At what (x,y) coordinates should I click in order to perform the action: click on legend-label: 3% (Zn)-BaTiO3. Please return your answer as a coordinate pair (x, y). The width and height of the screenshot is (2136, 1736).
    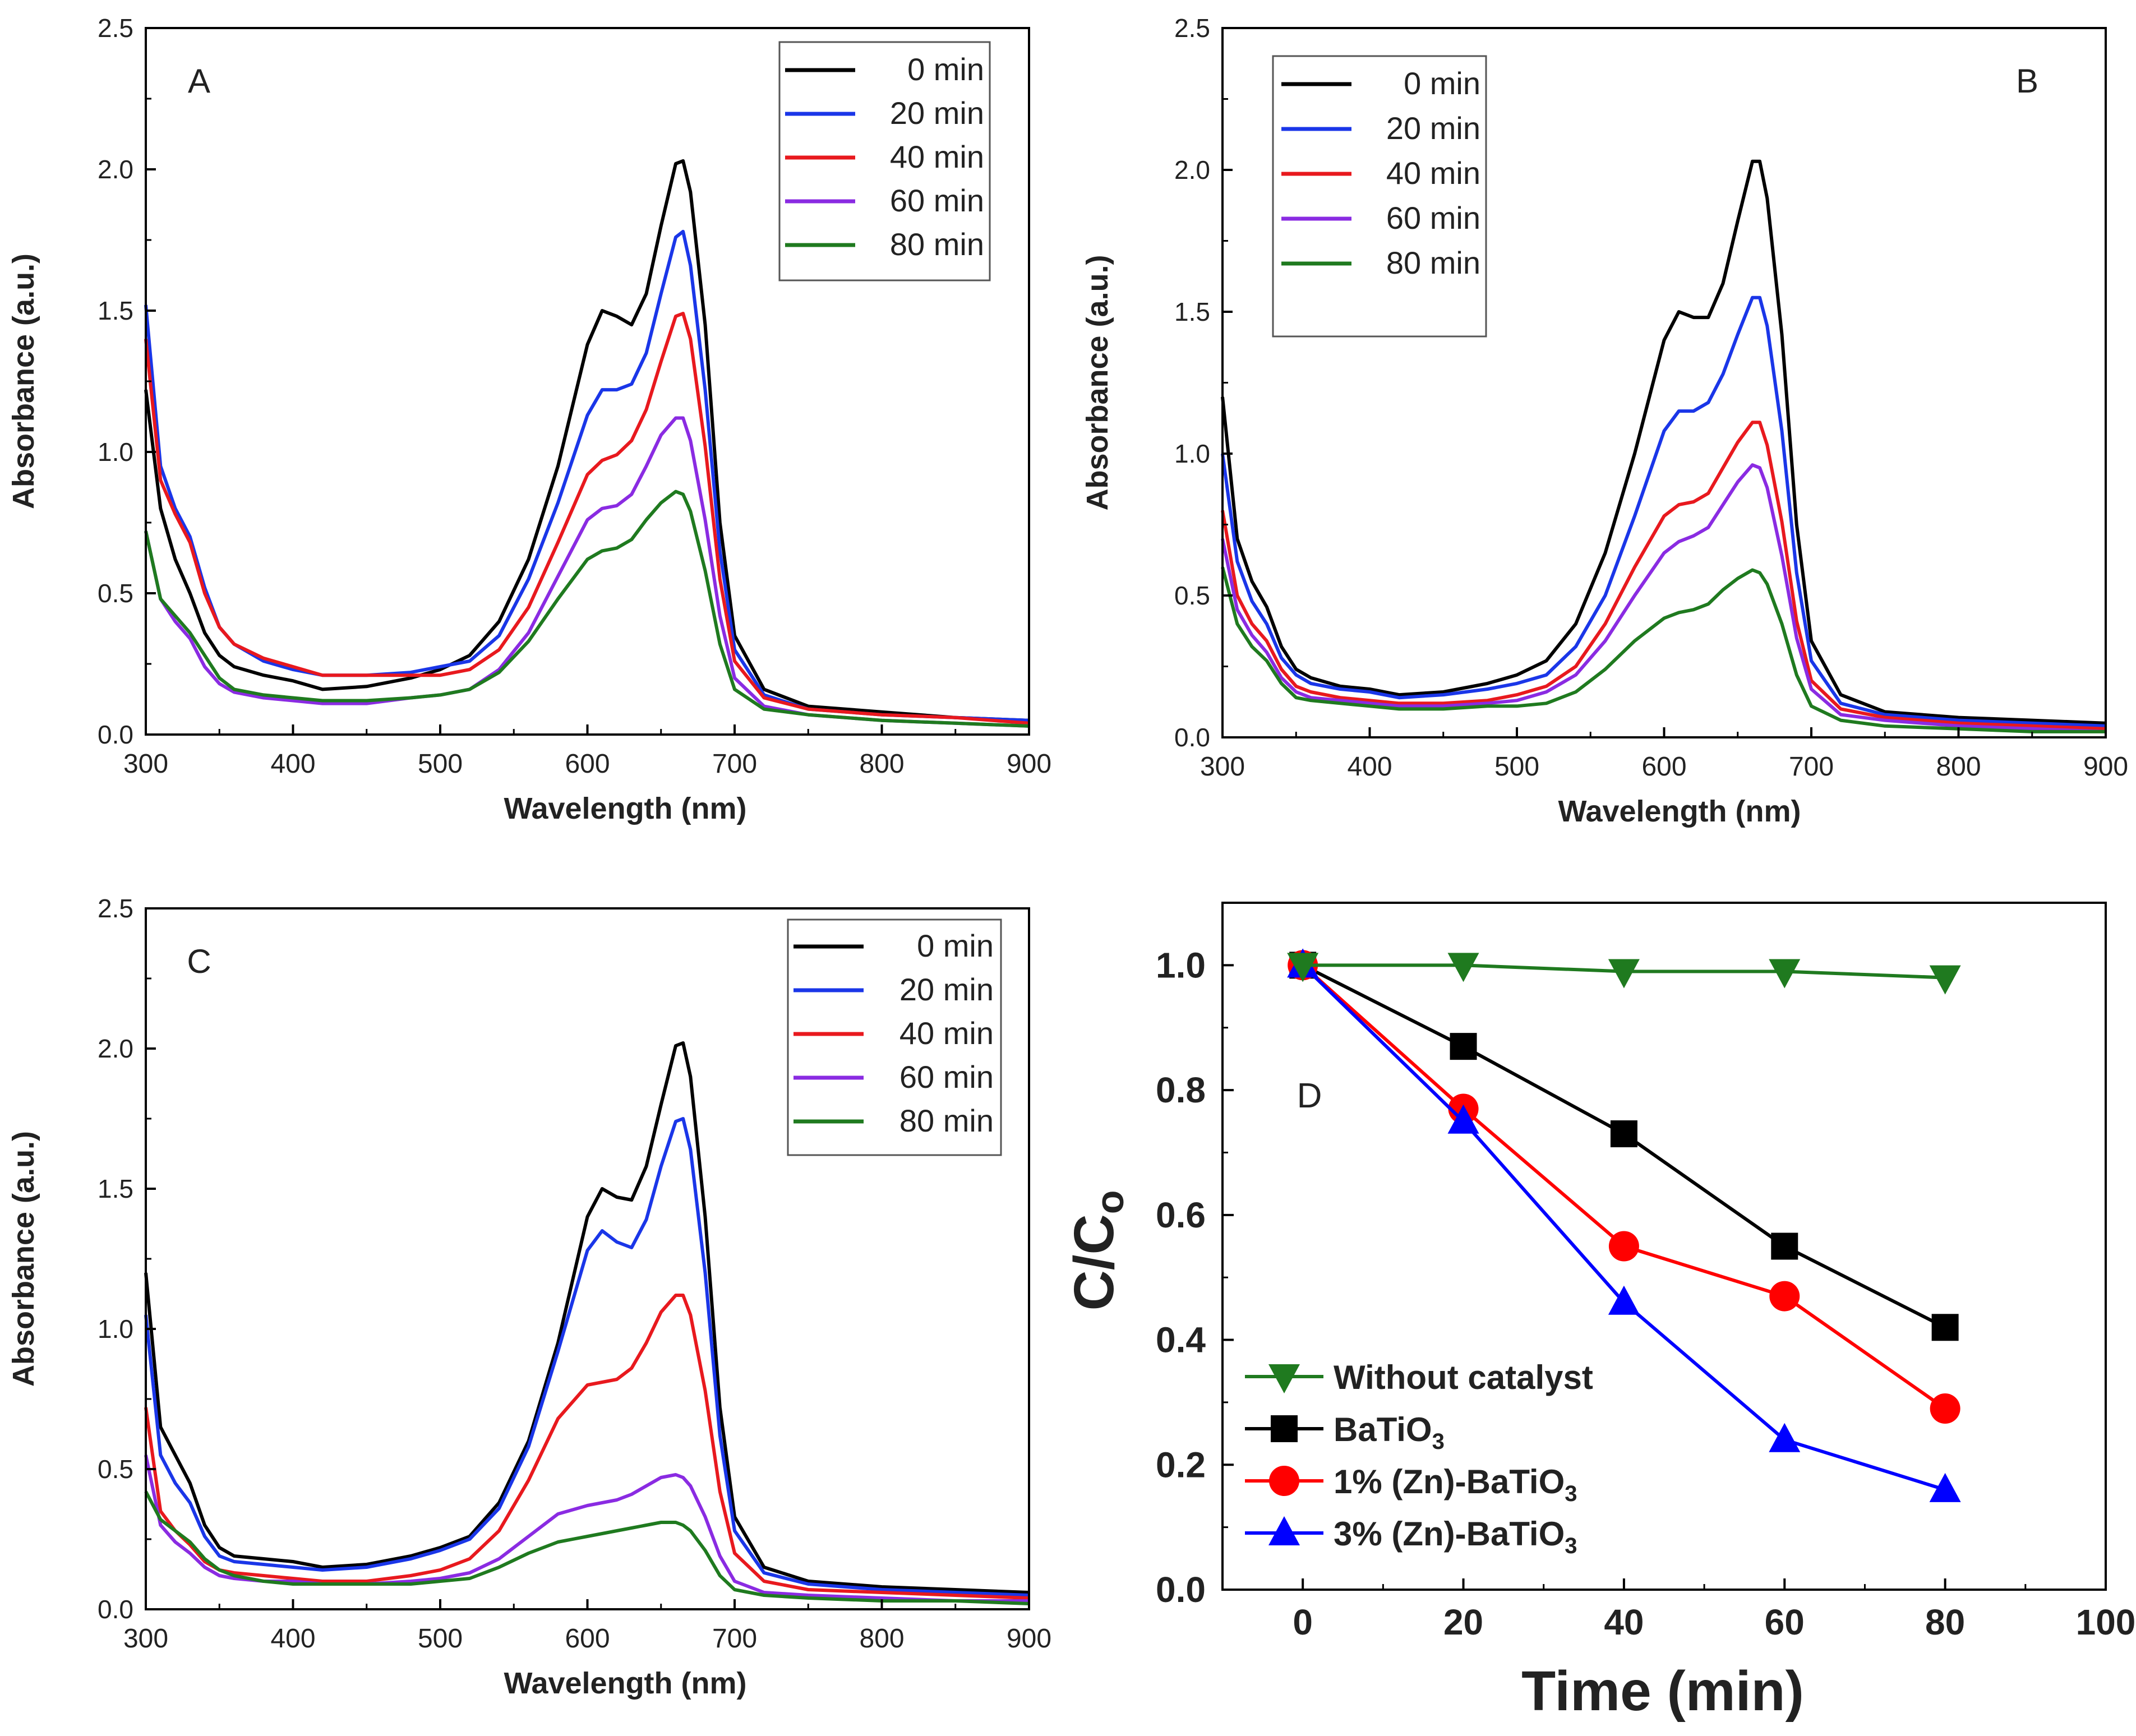
    Looking at the image, I should click on (1455, 1536).